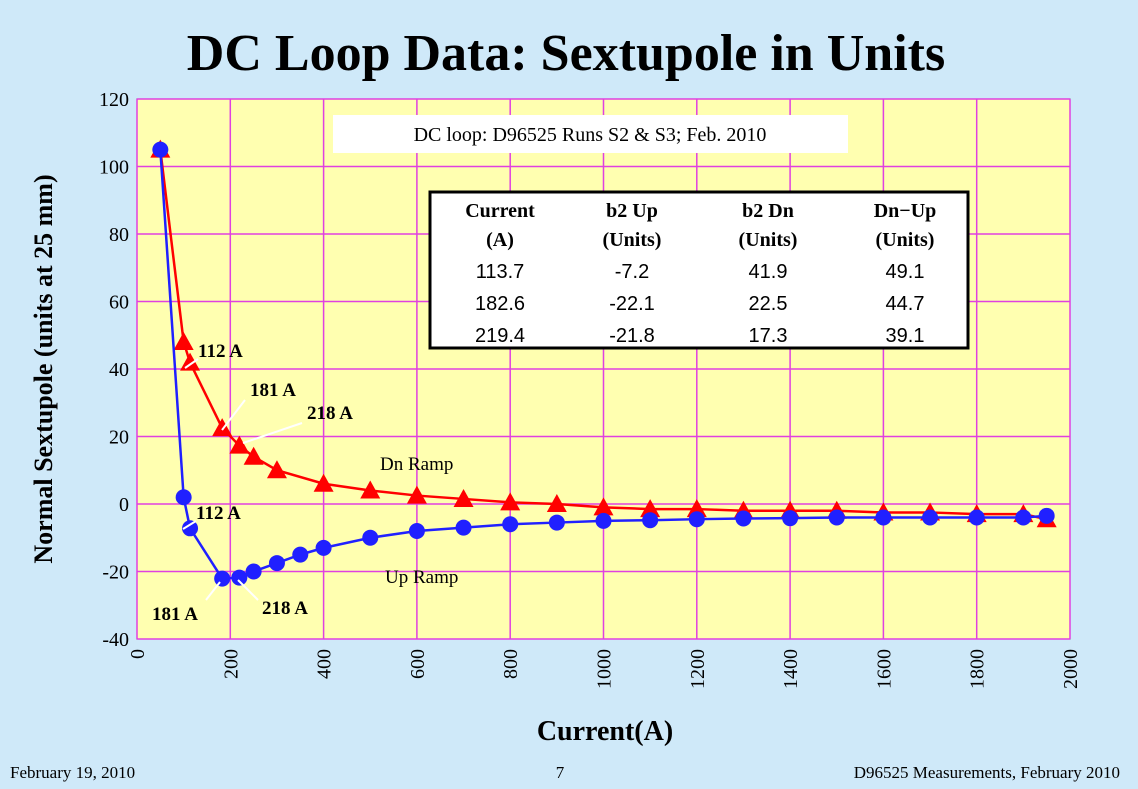 This screenshot has height=789, width=1138. I want to click on x-tick-label: 800, so click(511, 664).